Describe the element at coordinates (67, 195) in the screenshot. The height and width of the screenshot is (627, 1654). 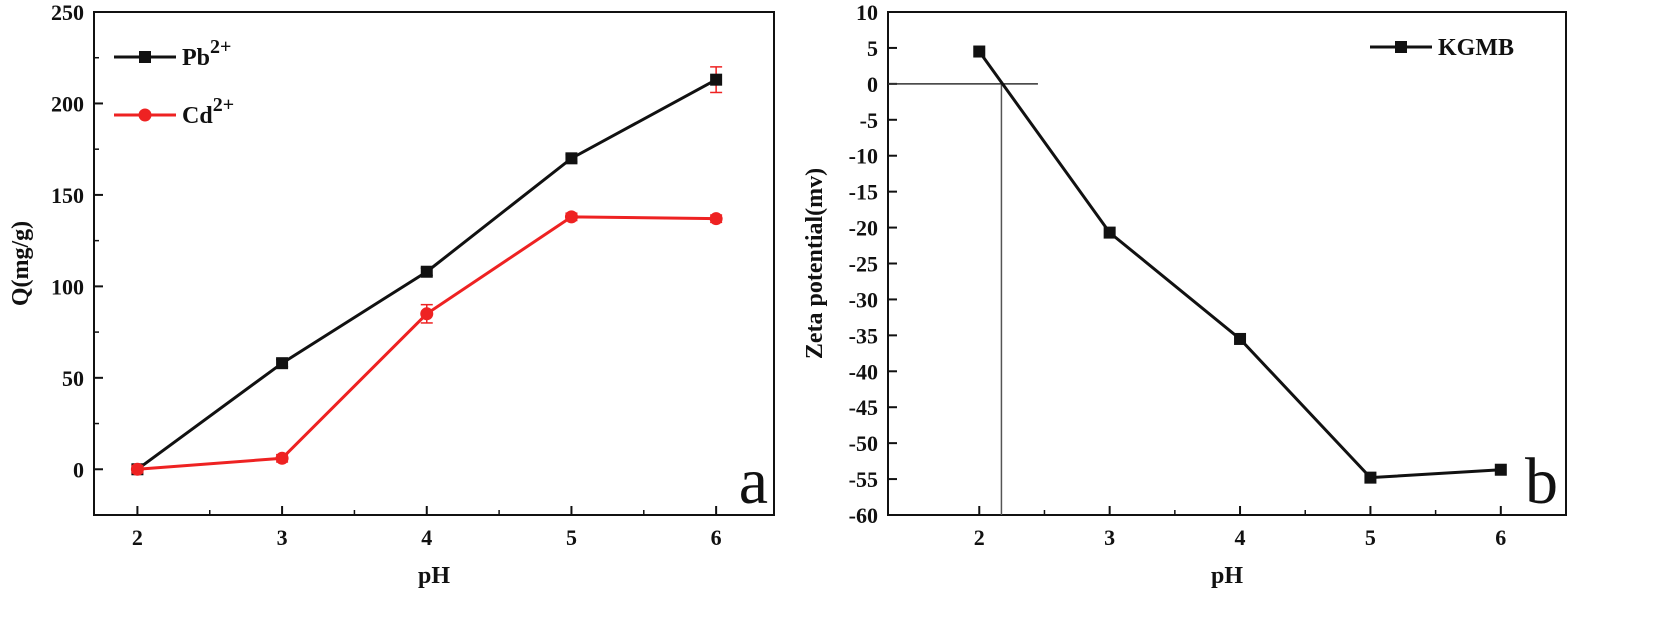
I see `panel-a-y-tick-label: 150` at that location.